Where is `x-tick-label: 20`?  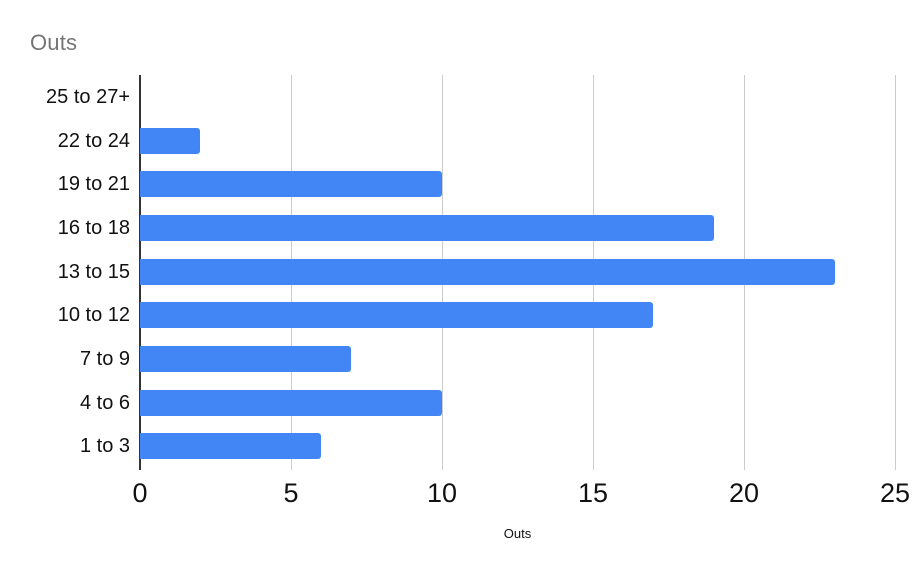
x-tick-label: 20 is located at coordinates (744, 493).